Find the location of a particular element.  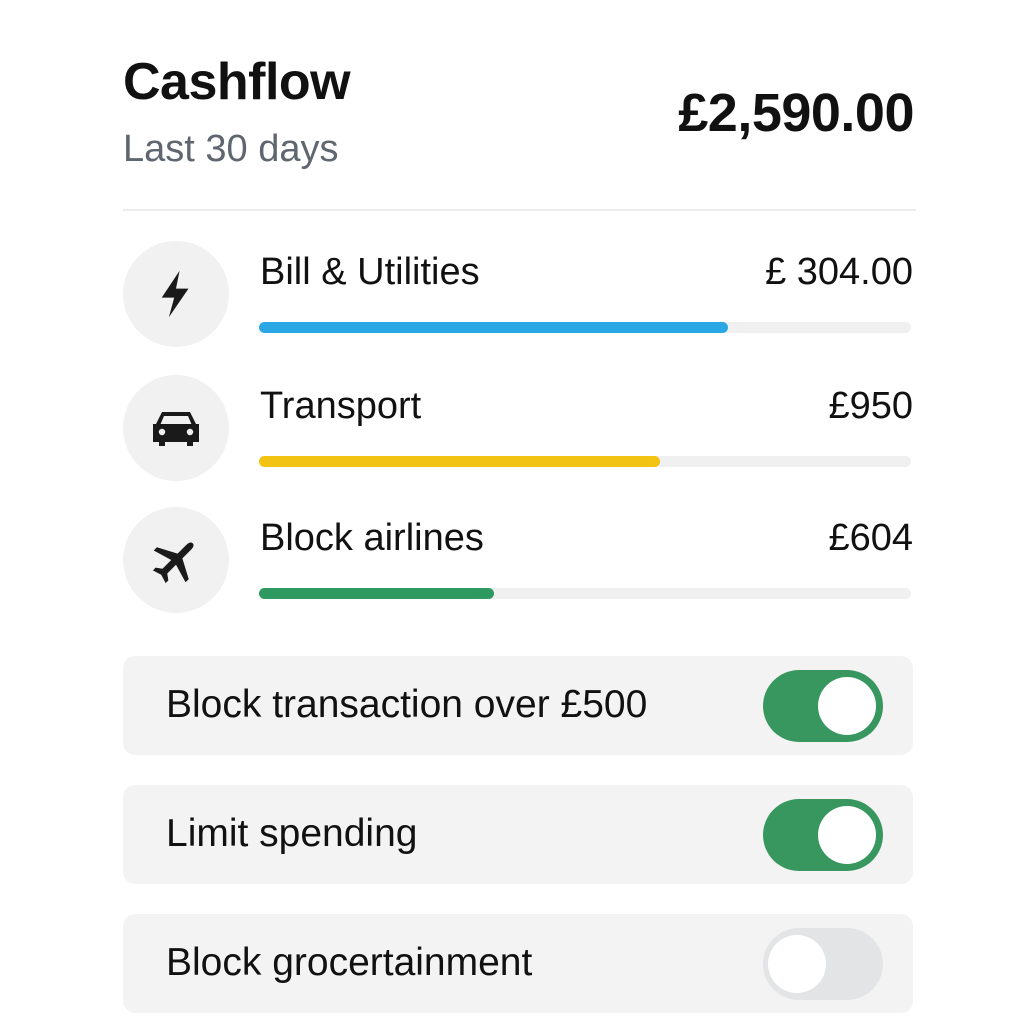

category-label: Block airlines is located at coordinates (372, 538).